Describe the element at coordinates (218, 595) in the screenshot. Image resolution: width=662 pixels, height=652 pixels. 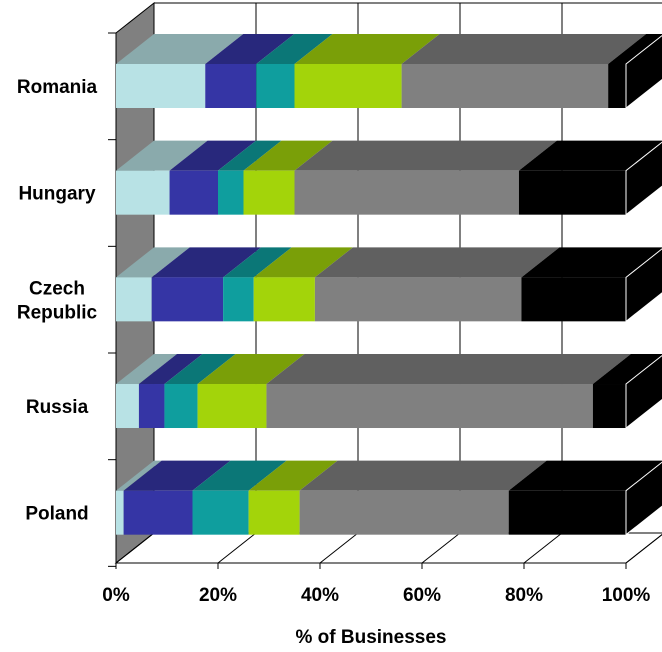
I see `x-tick-label: 20%` at that location.